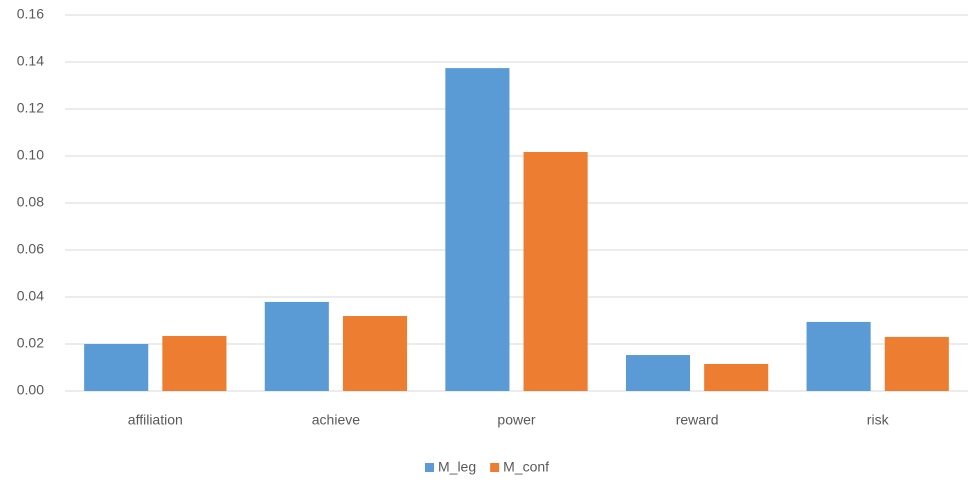  Describe the element at coordinates (516, 420) in the screenshot. I see `x-tick-label: power` at that location.